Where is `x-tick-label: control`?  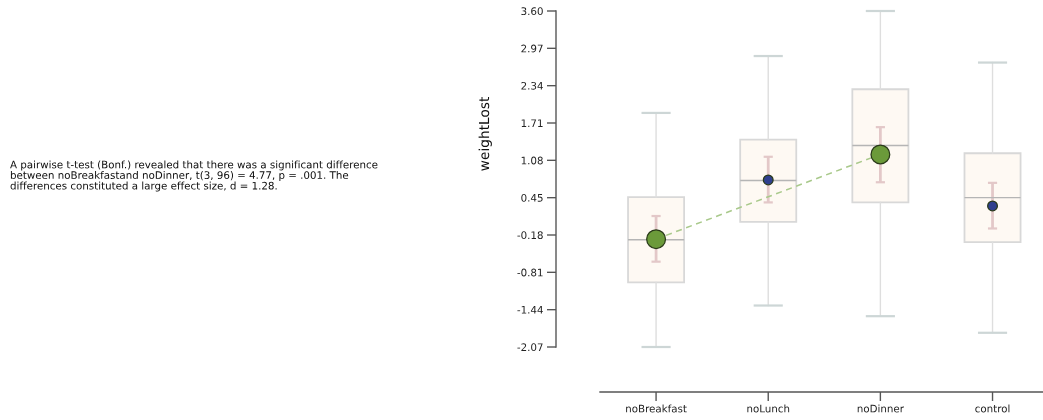
x-tick-label: control is located at coordinates (992, 408).